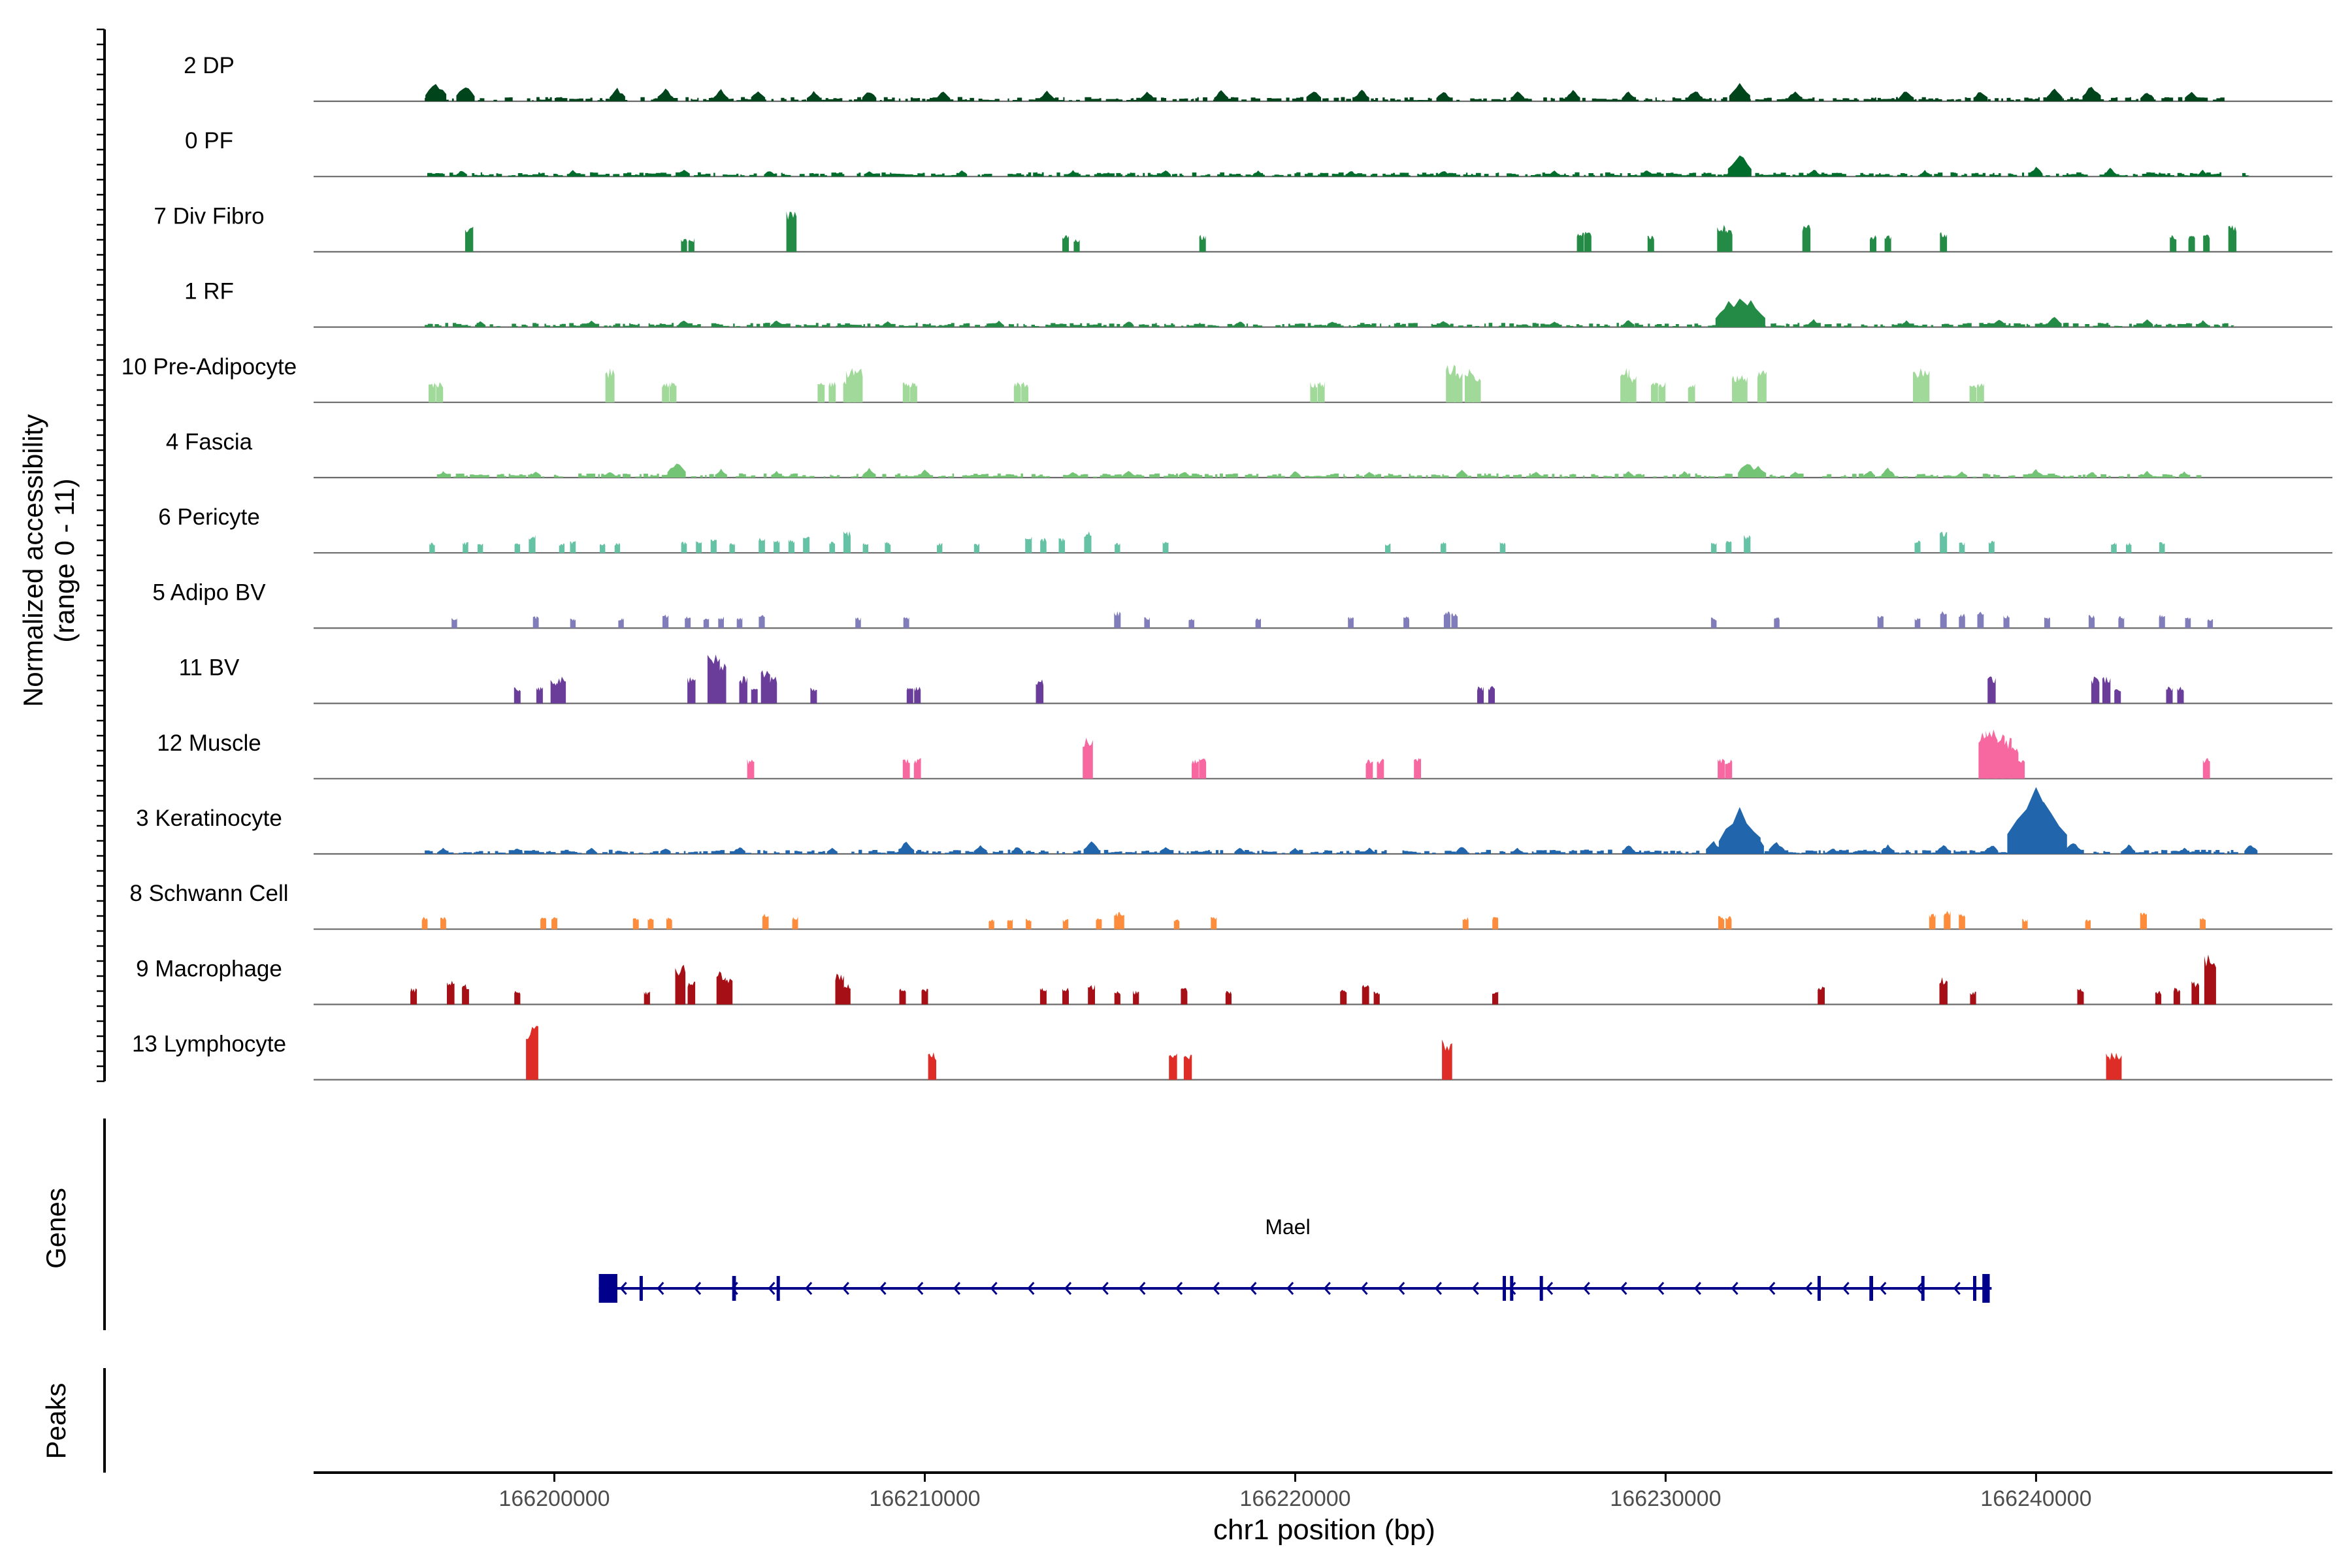 The width and height of the screenshot is (2352, 1568). Describe the element at coordinates (33, 560) in the screenshot. I see `y-axis-label-line1: Normalized accessibility` at that location.